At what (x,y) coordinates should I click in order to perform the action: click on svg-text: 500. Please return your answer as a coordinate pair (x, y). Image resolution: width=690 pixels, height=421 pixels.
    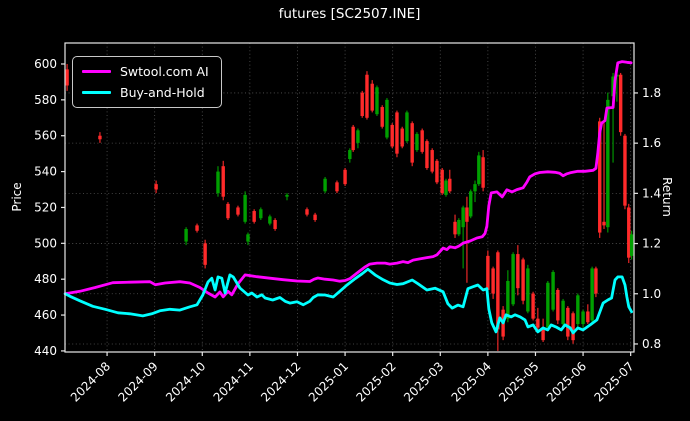
    Looking at the image, I should click on (45, 243).